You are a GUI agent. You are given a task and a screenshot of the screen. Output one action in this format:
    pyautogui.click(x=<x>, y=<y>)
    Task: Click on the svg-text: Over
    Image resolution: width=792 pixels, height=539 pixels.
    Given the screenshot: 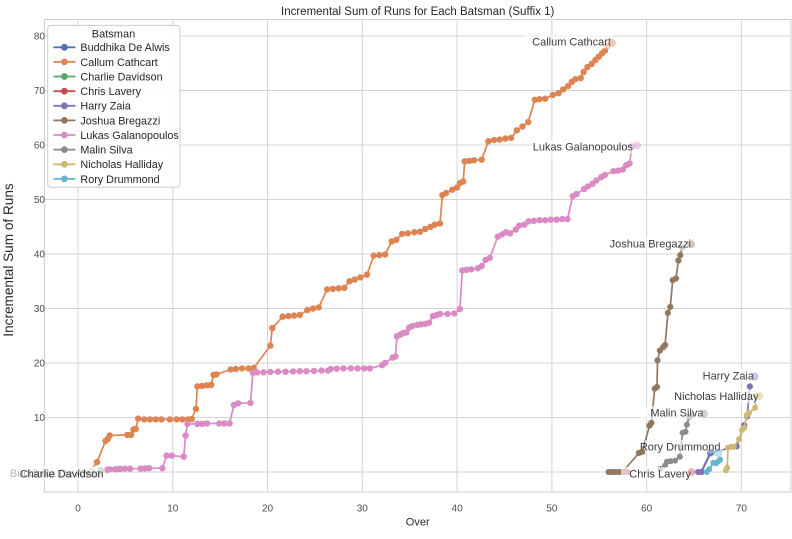 What is the action you would take?
    pyautogui.click(x=418, y=523)
    